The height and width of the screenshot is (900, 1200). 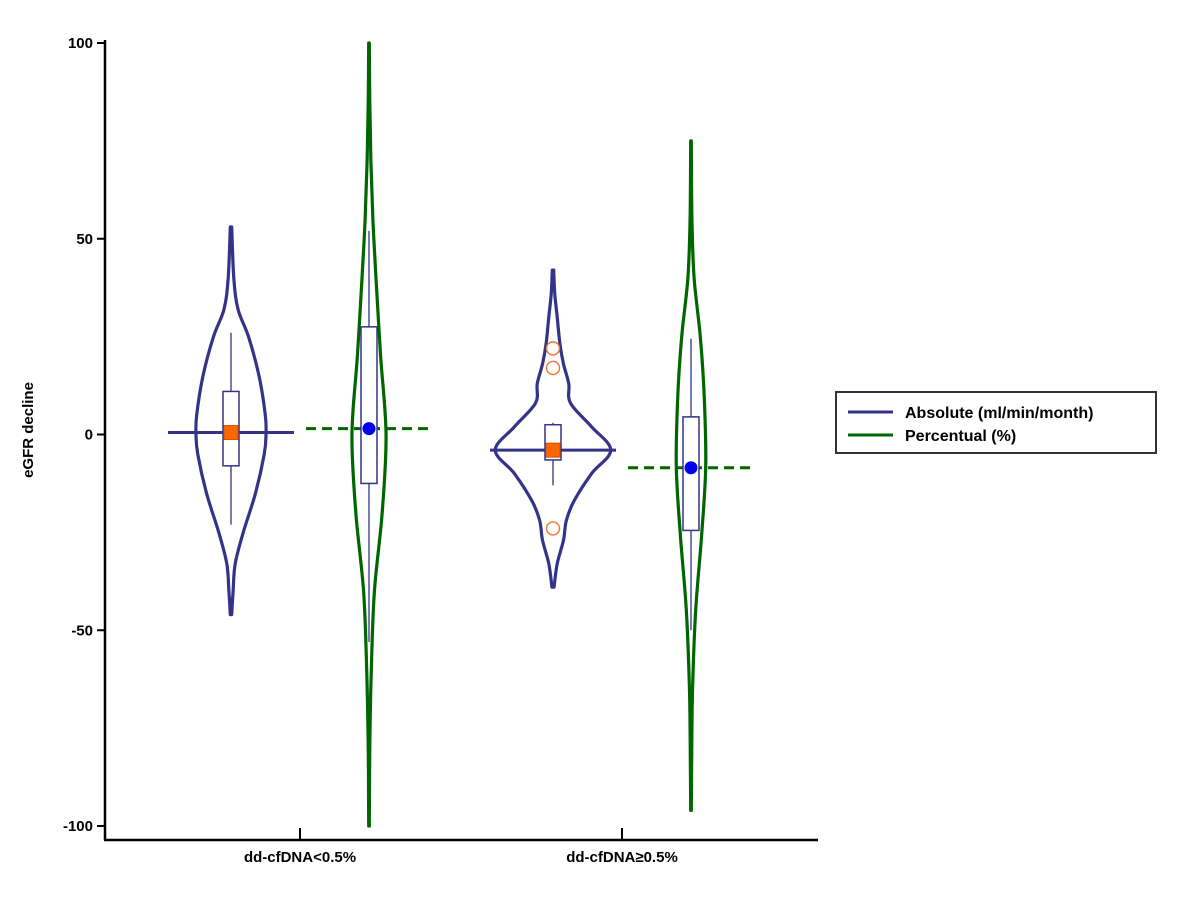 What do you see at coordinates (999, 413) in the screenshot?
I see `legend-label-absolute: Absolute (ml/min/month)` at bounding box center [999, 413].